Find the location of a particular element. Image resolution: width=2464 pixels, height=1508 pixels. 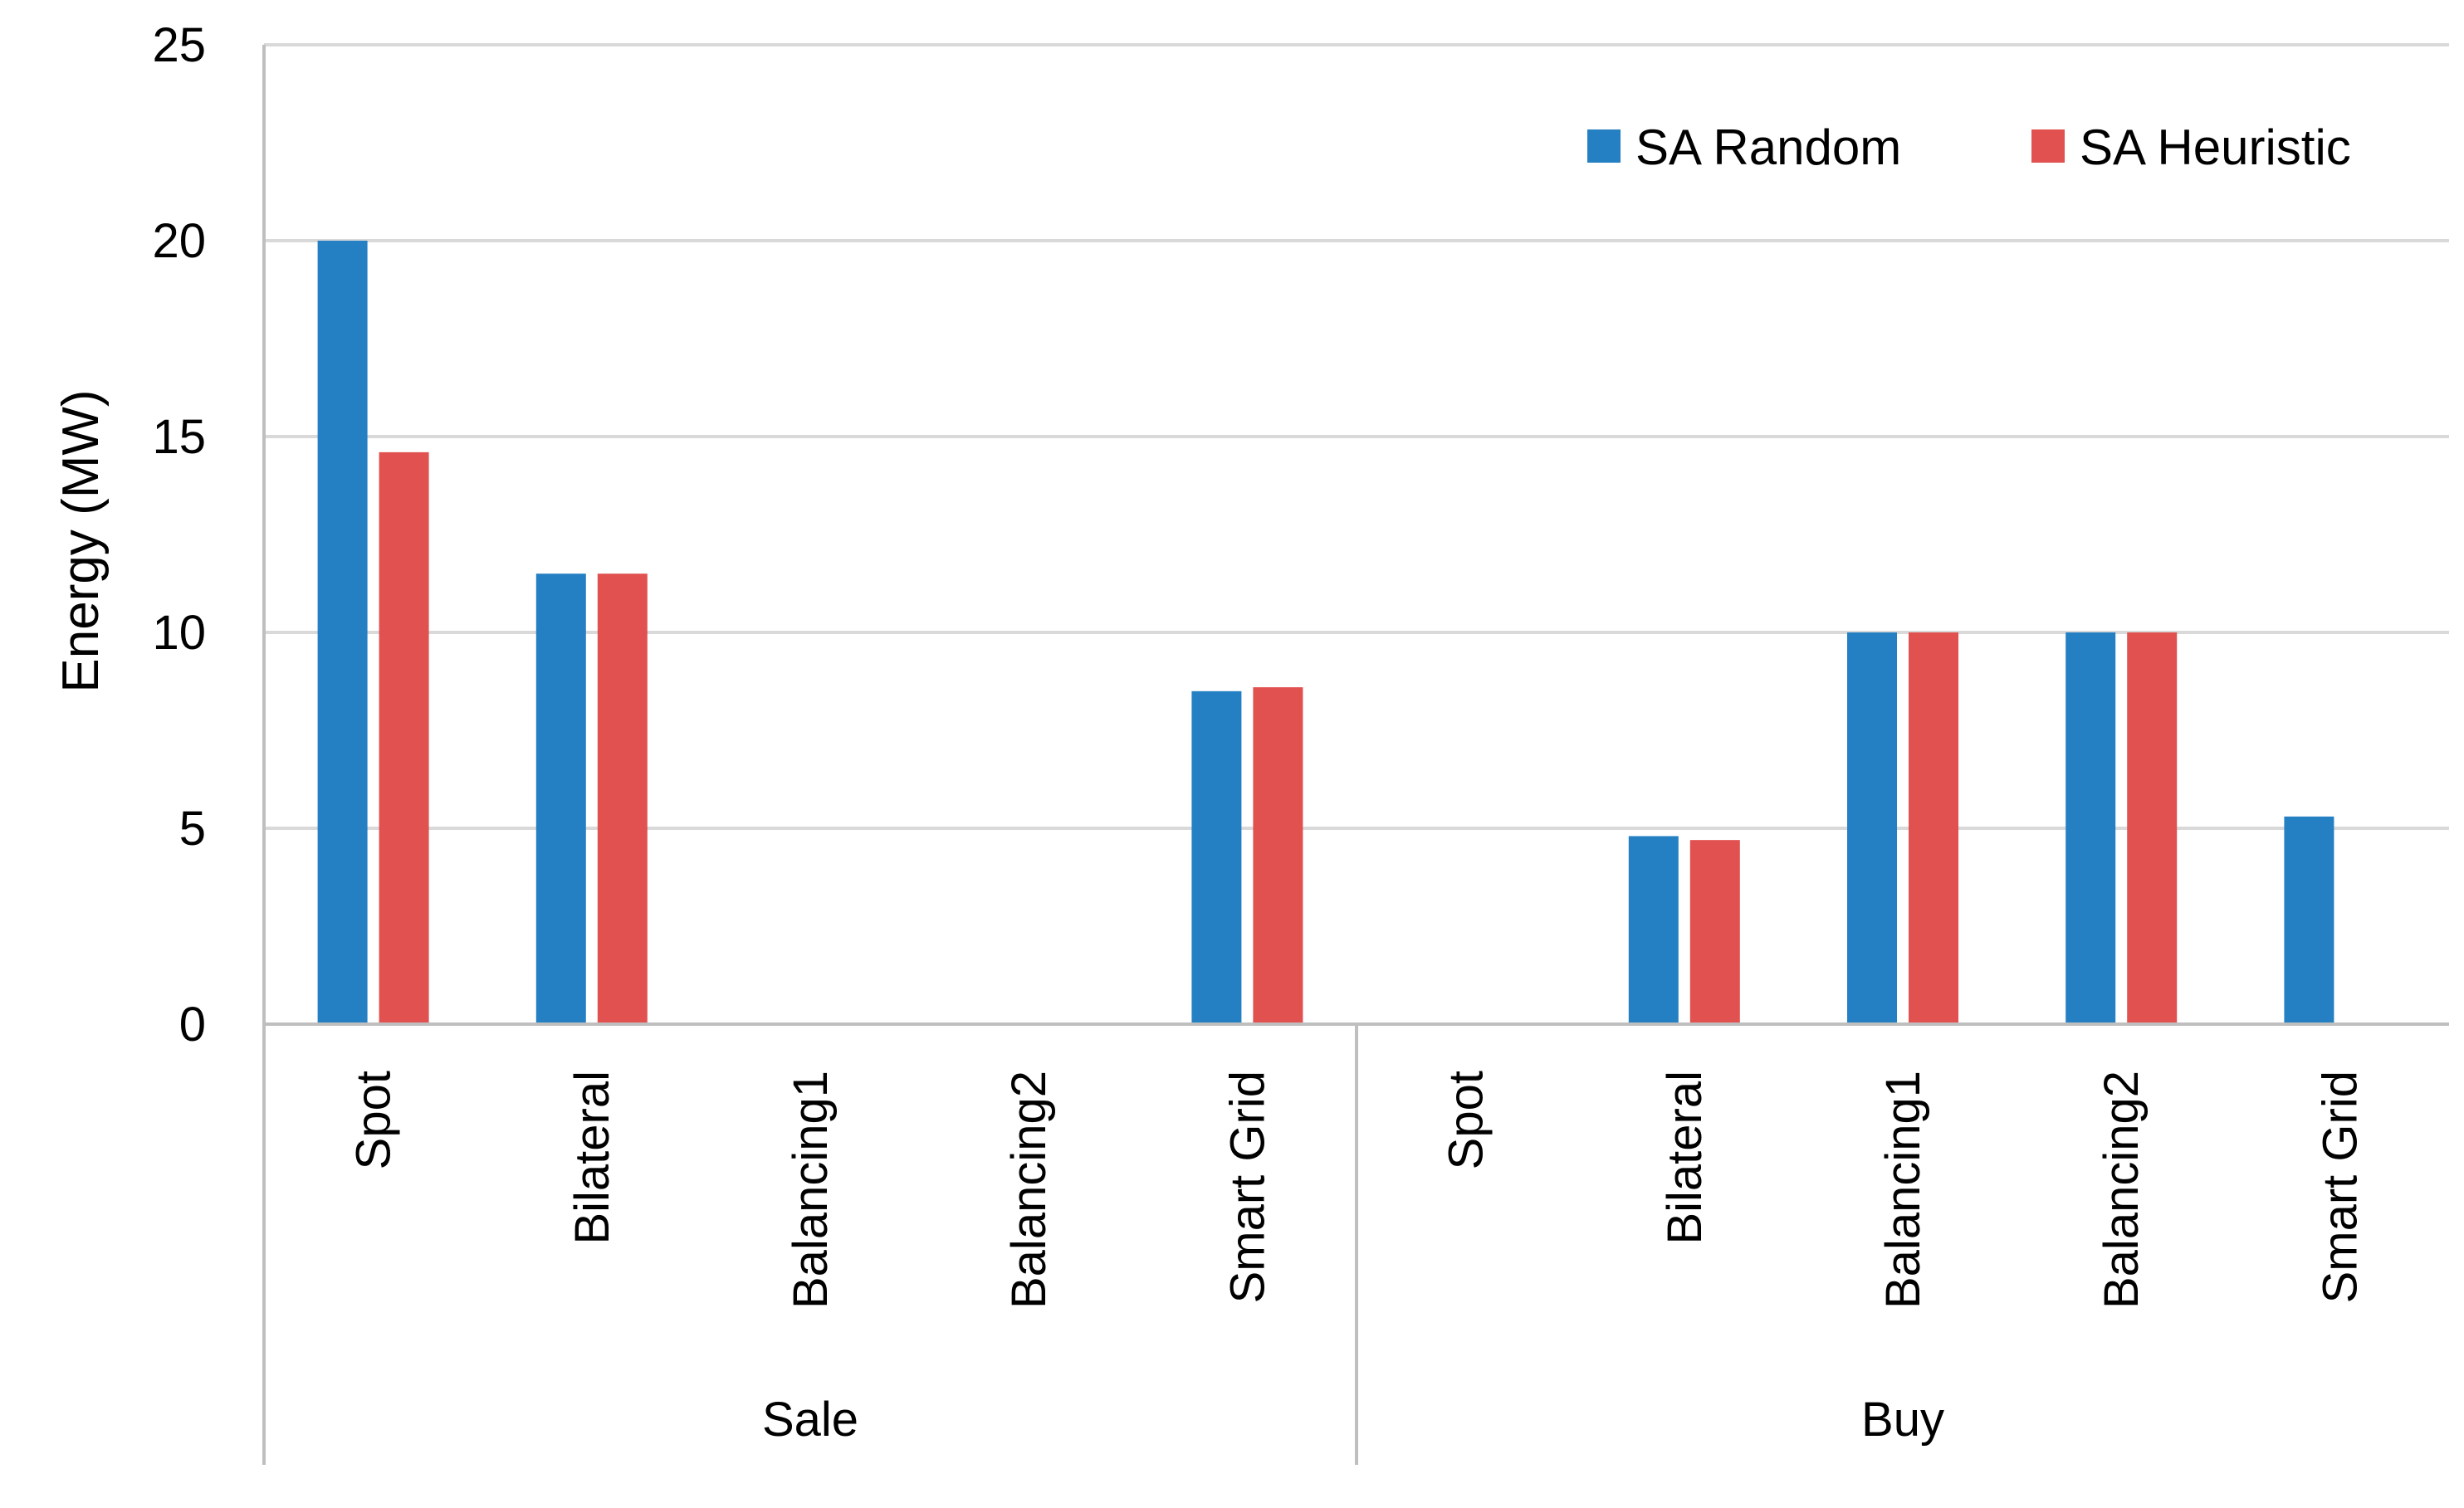

x-group-label: Buy is located at coordinates (1903, 1420).